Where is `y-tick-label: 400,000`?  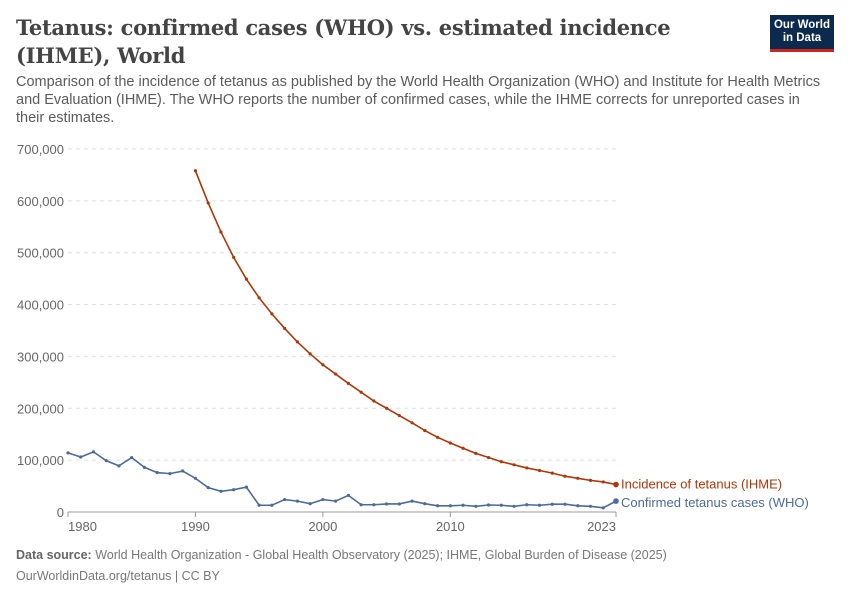 y-tick-label: 400,000 is located at coordinates (40, 305).